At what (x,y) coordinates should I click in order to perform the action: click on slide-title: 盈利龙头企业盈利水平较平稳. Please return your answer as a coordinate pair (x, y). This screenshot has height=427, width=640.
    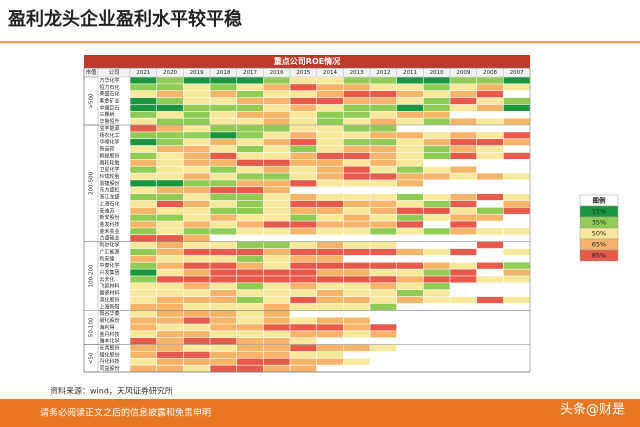
    Looking at the image, I should click on (124, 19).